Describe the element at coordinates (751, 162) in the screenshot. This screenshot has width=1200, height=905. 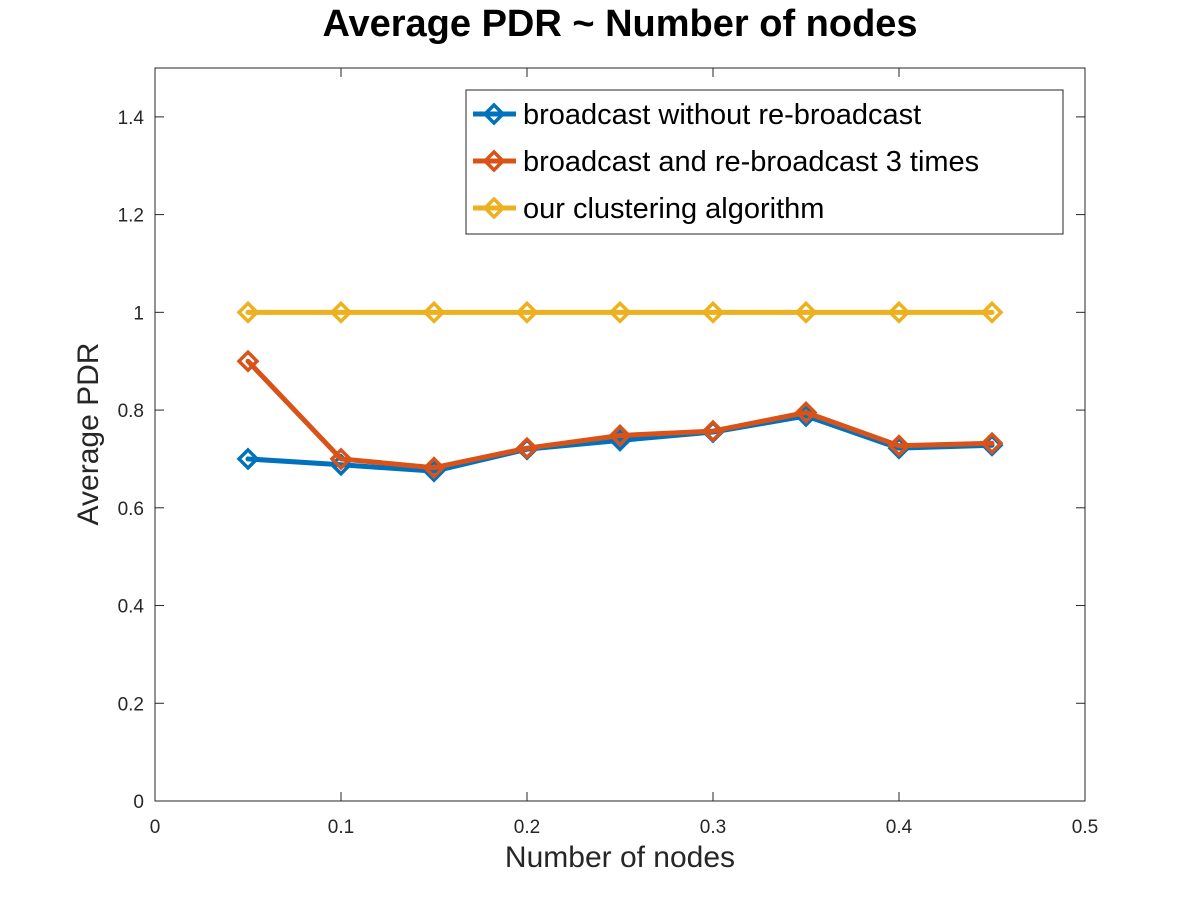
I see `legend-label: broadcast and re-broadcast 3 times` at that location.